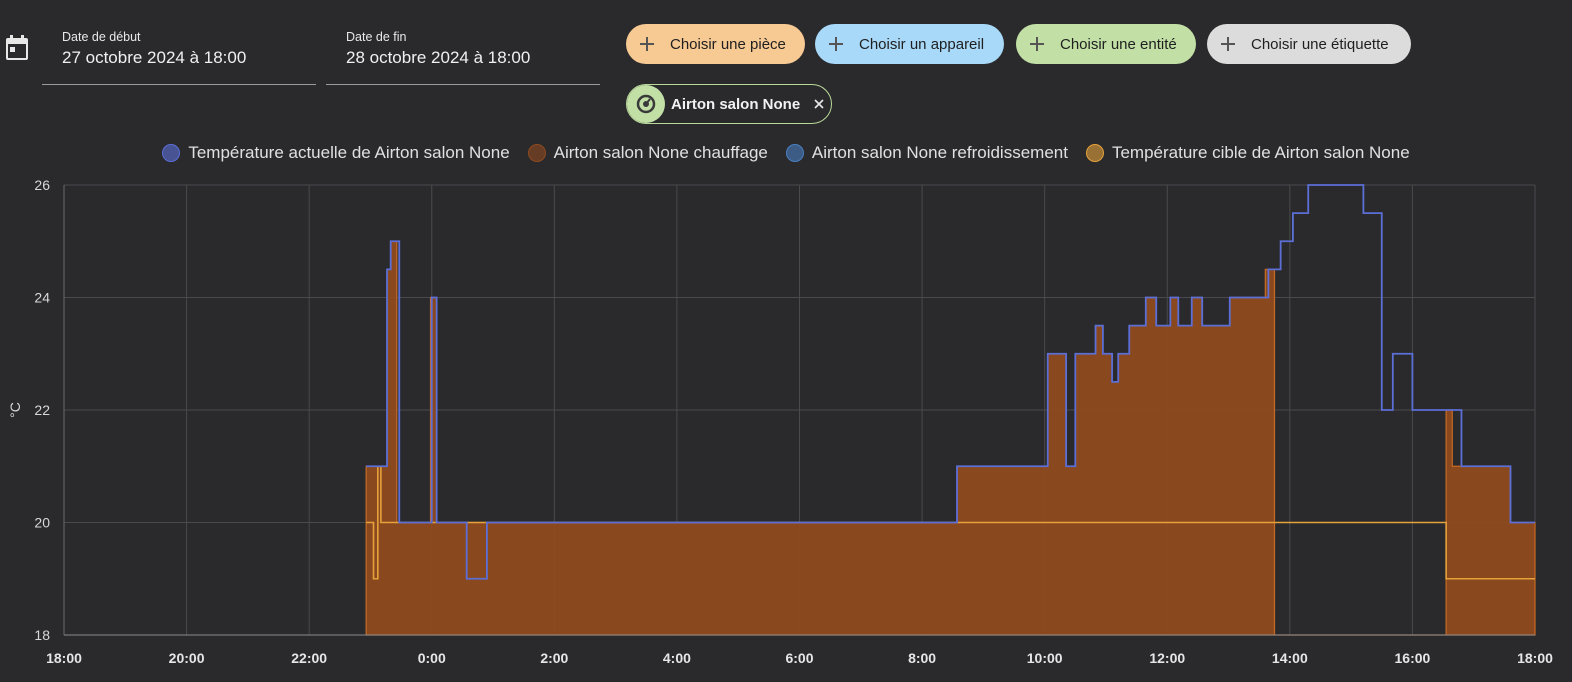 The width and height of the screenshot is (1572, 682). I want to click on choose-entity-button: Choisir une entité, so click(1106, 44).